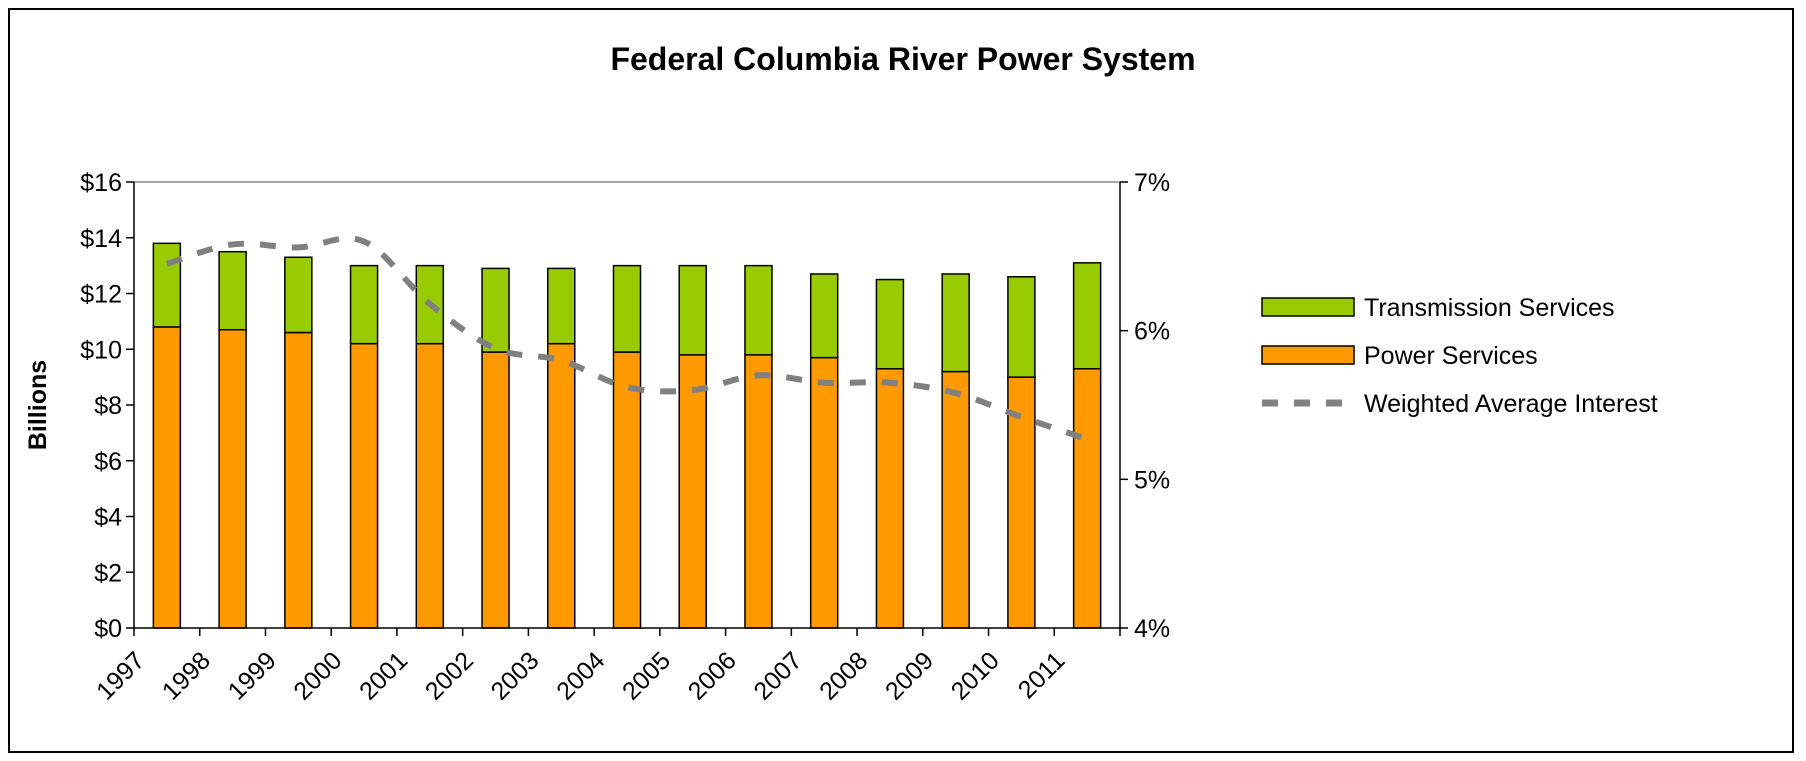  I want to click on bar-transmission-2000, so click(364, 304).